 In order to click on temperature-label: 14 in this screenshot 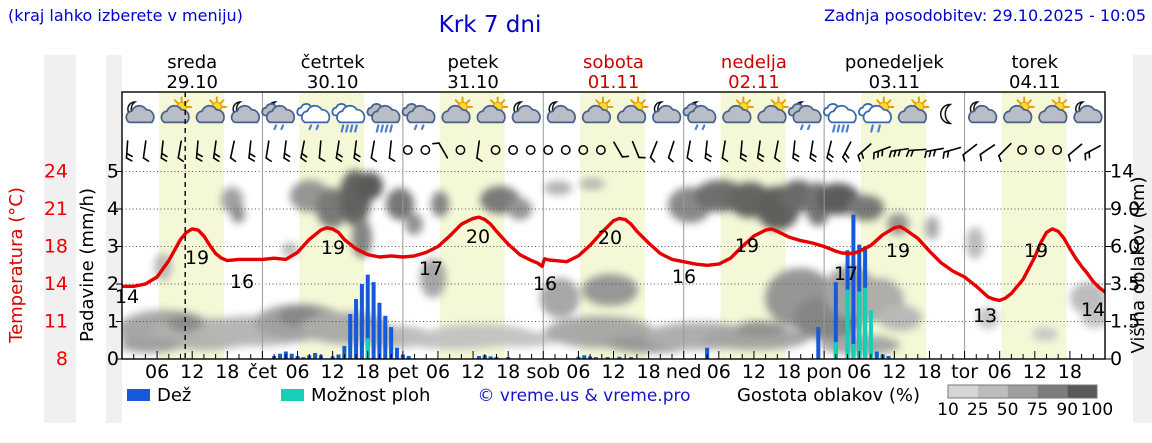, I will do `click(1093, 310)`.